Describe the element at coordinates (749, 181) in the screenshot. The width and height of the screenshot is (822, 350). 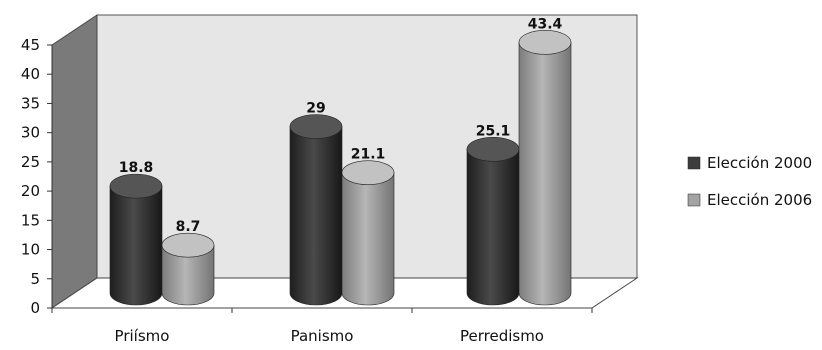
I see `legend: Elección 2000 Elección 2006` at that location.